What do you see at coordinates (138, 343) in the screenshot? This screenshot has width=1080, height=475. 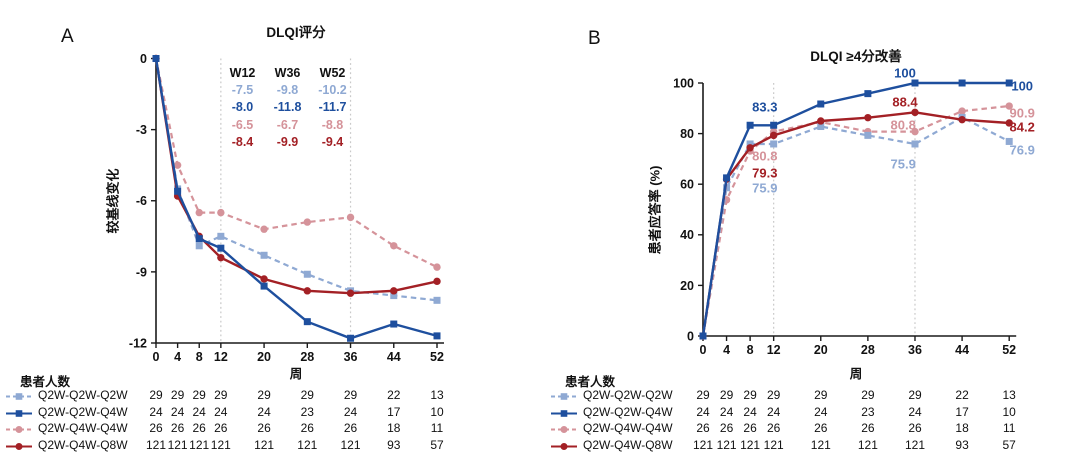 I see `y-tick-label: -12` at bounding box center [138, 343].